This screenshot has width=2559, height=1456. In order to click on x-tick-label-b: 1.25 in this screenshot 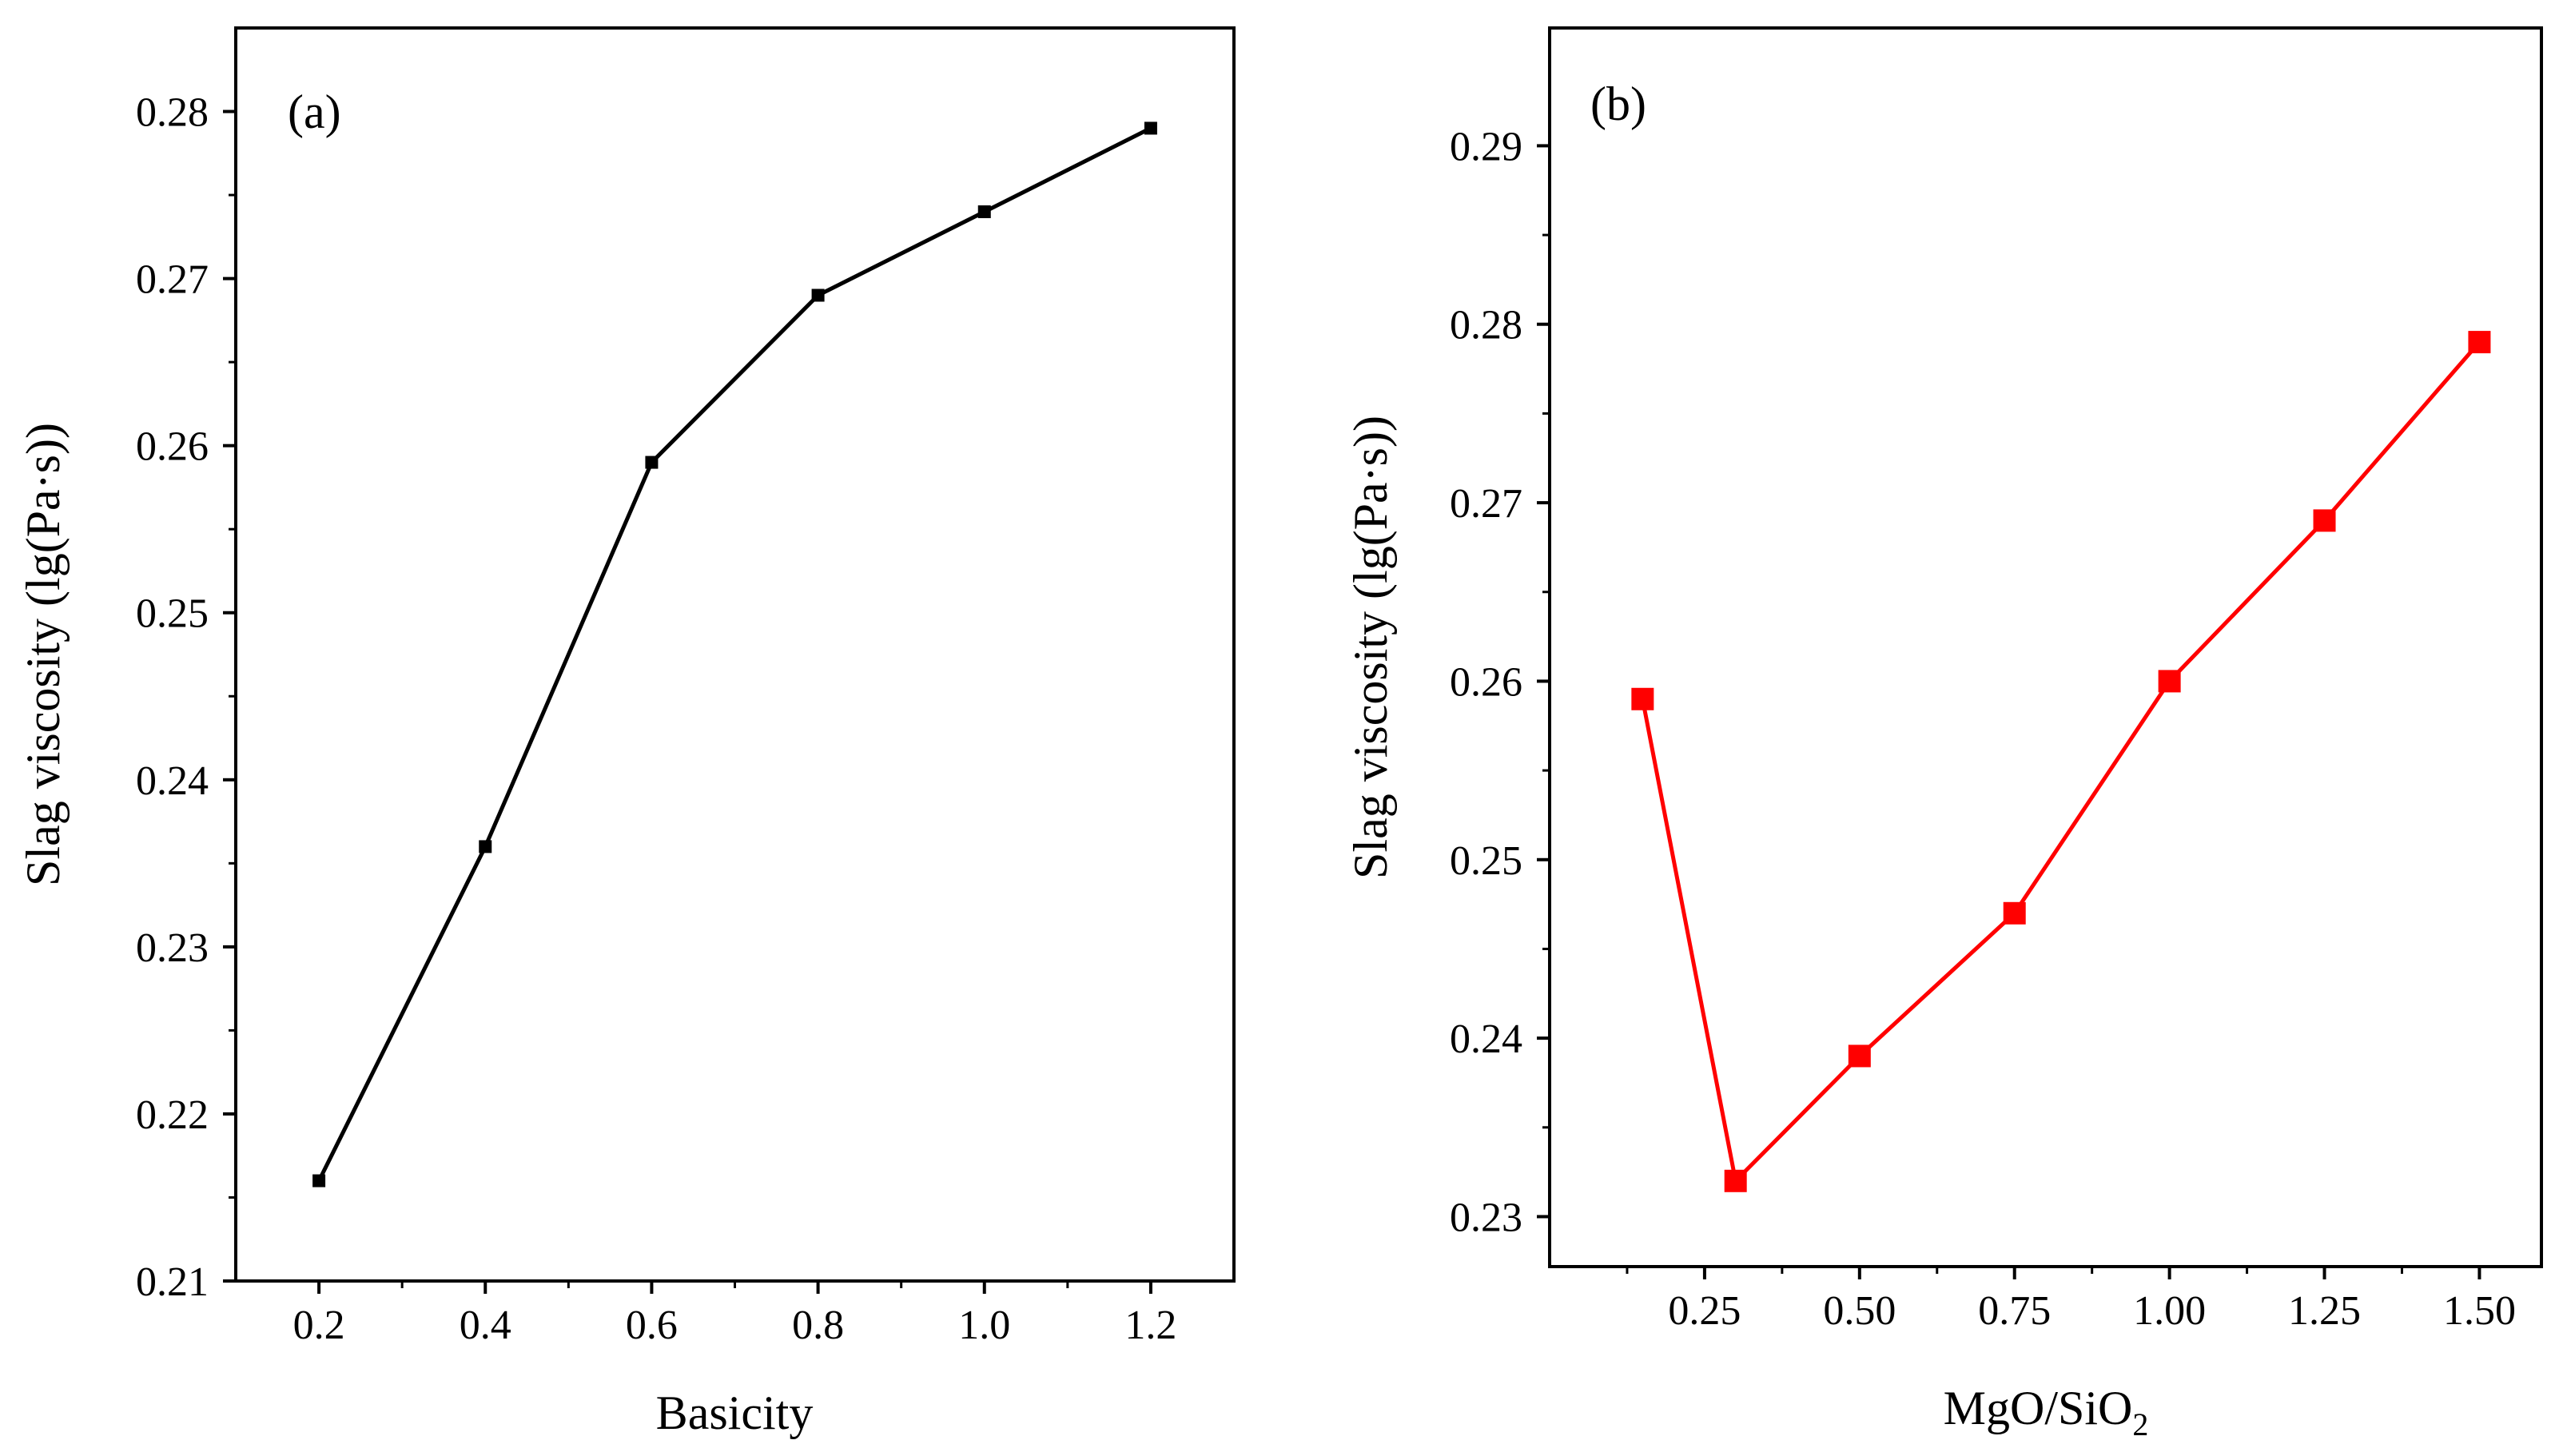, I will do `click(2324, 1311)`.